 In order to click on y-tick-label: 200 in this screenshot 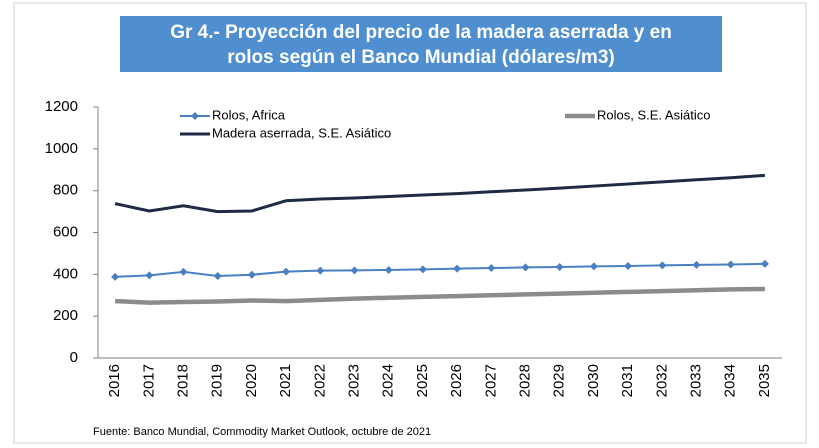, I will do `click(65, 315)`.